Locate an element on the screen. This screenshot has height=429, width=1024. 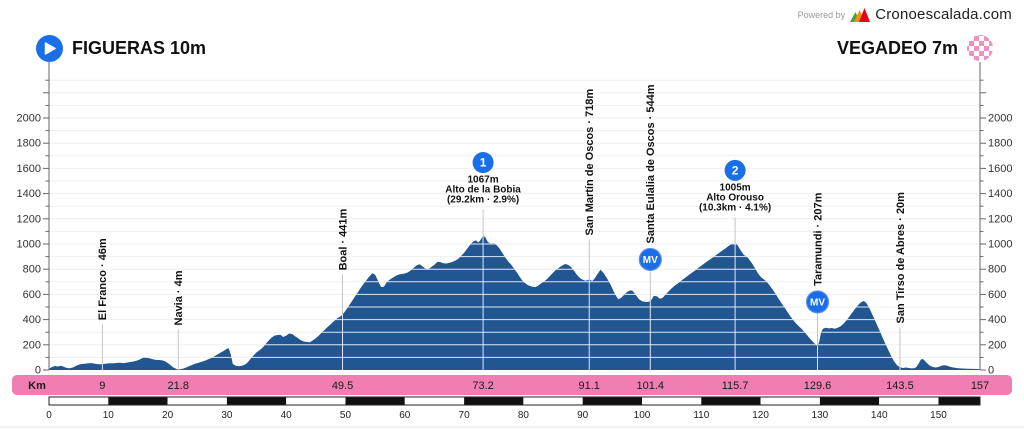
peak-detail: (10.3km · 4.1%) is located at coordinates (735, 207).